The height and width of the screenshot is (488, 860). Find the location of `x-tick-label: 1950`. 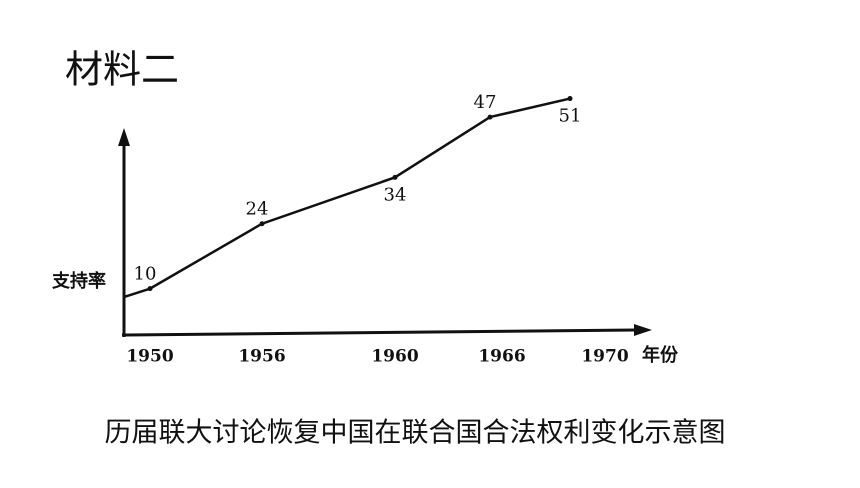

x-tick-label: 1950 is located at coordinates (149, 357).